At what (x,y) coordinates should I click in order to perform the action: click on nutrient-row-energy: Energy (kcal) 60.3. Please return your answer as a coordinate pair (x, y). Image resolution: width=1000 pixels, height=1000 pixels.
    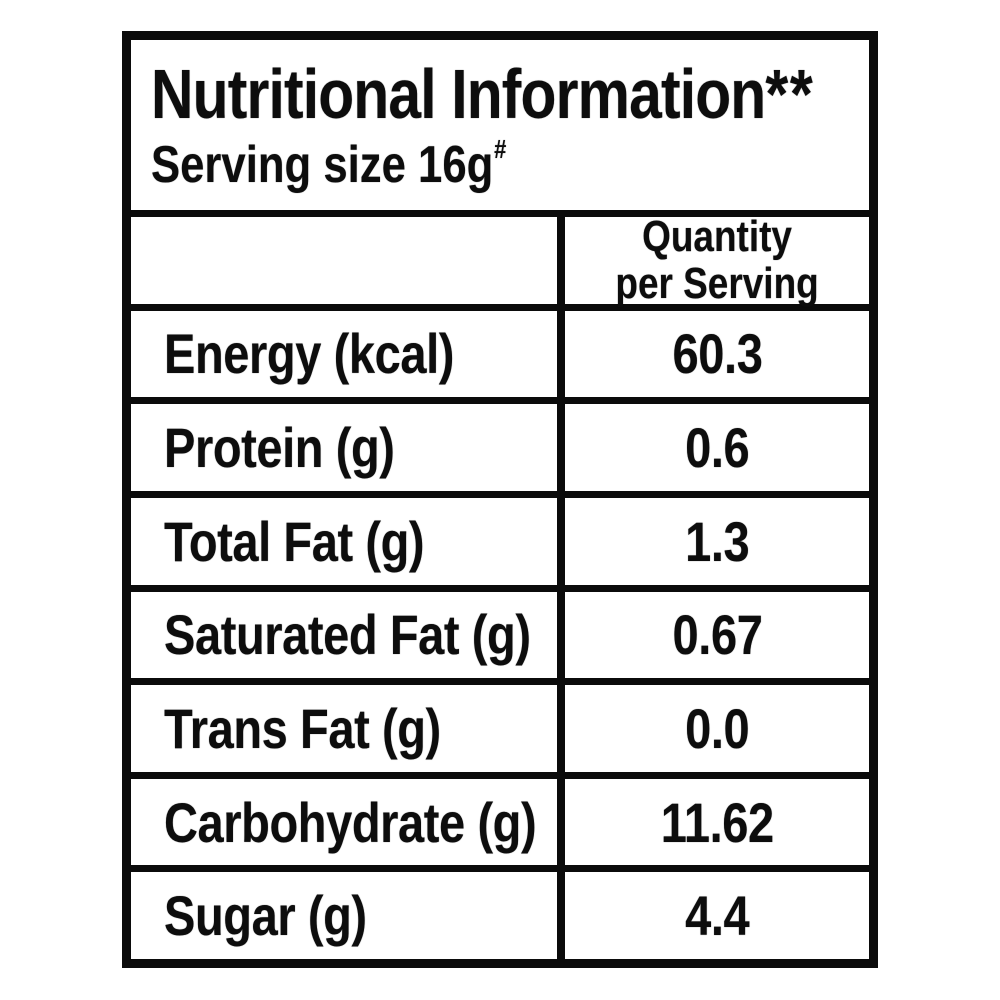
    Looking at the image, I should click on (500, 350).